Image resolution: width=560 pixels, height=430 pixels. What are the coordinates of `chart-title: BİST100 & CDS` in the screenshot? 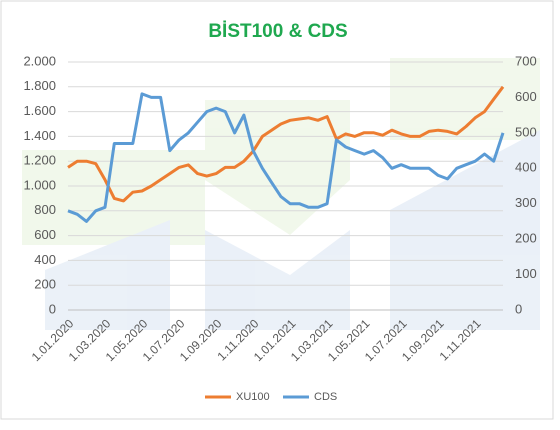 It's located at (277, 31).